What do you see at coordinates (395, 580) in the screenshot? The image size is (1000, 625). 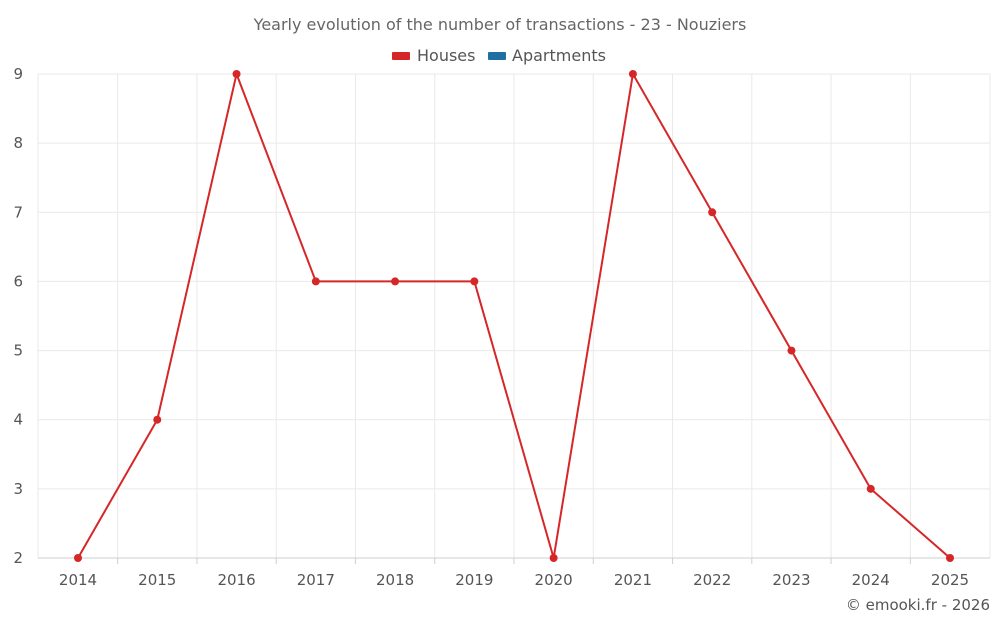 I see `x-tick-label: 2018` at bounding box center [395, 580].